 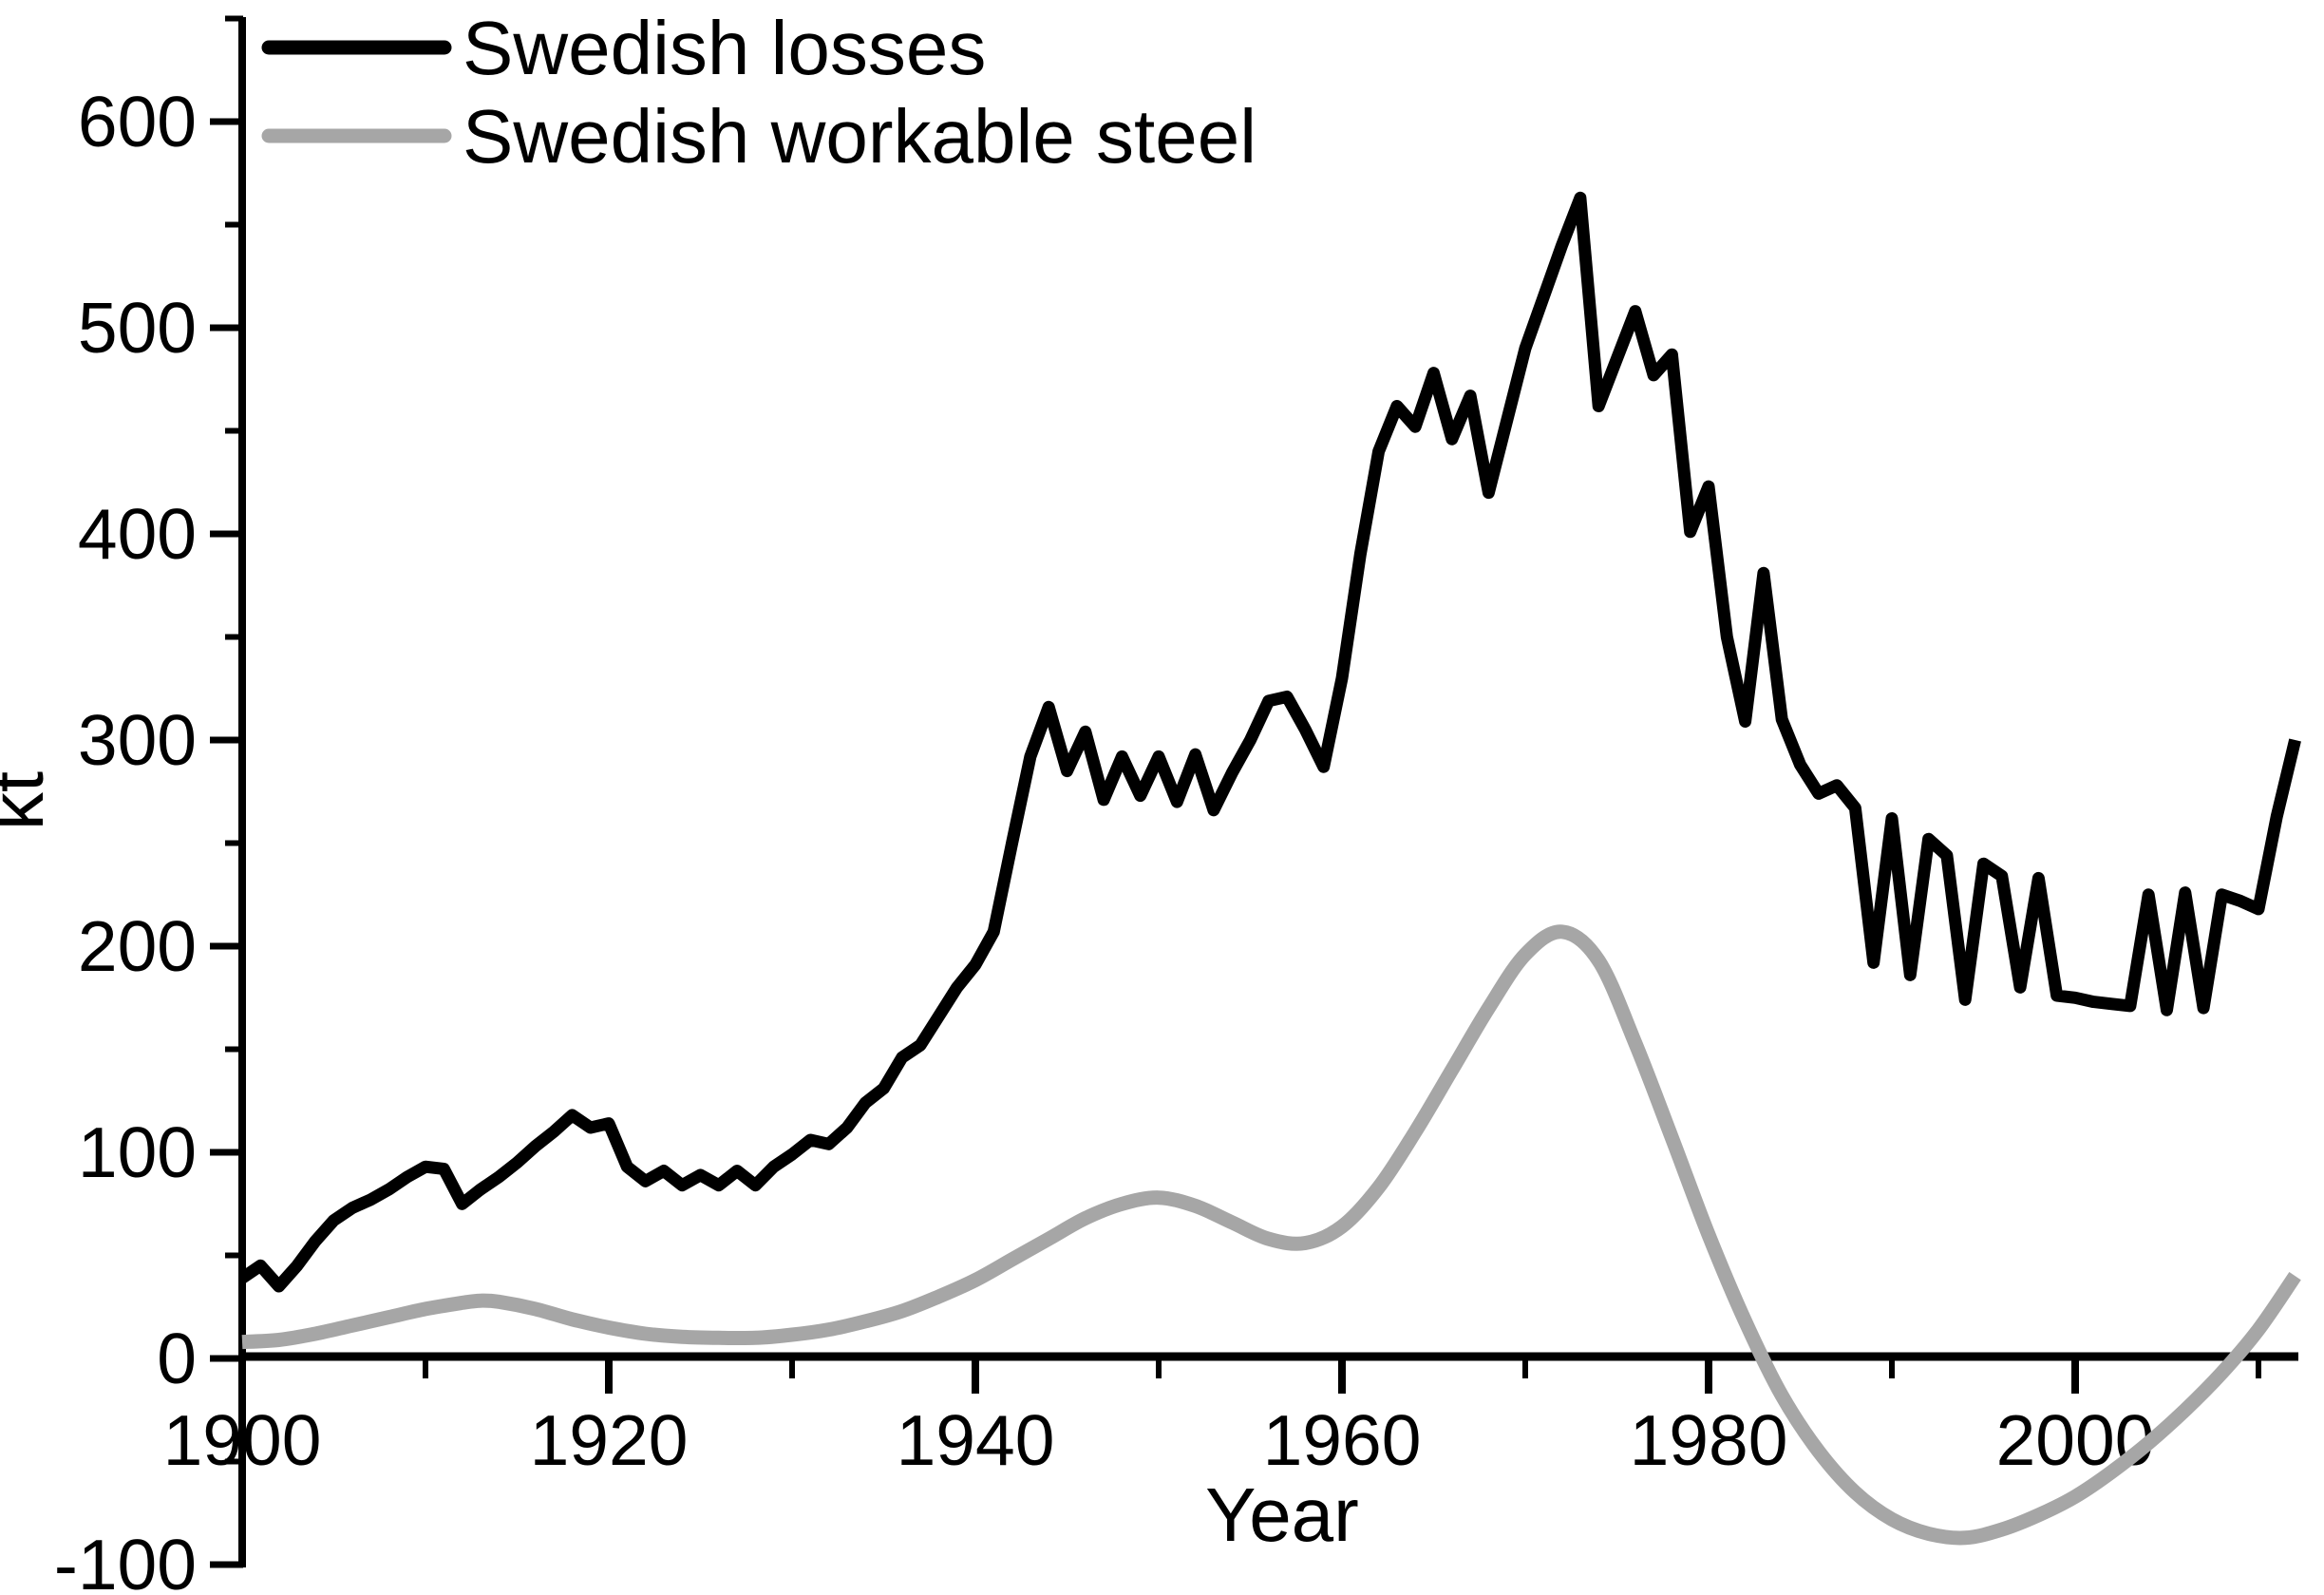 What do you see at coordinates (137, 121) in the screenshot?
I see `y-tick-label: 600` at bounding box center [137, 121].